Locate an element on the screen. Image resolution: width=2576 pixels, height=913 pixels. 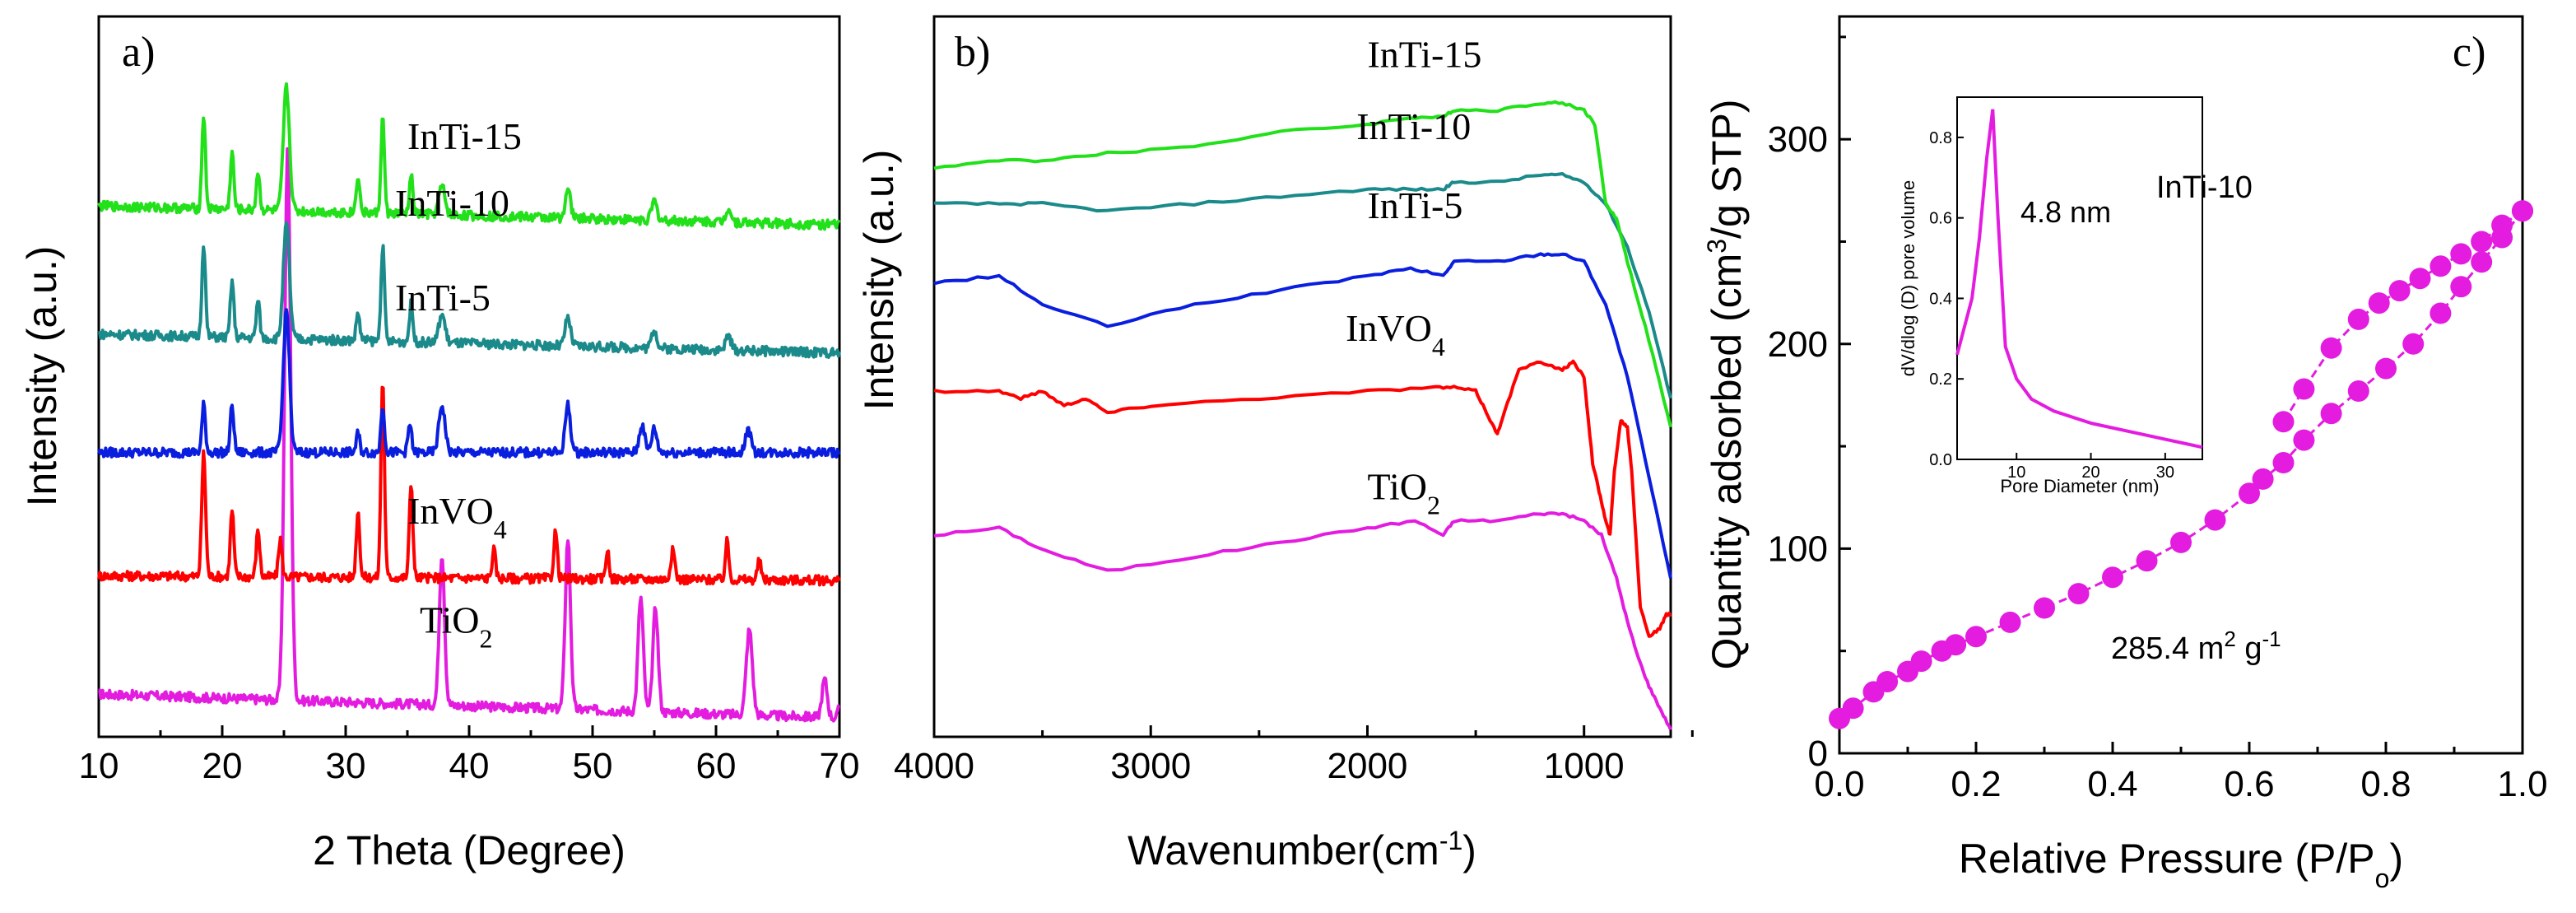
panel-a-xtick-label: 60 is located at coordinates (716, 766).